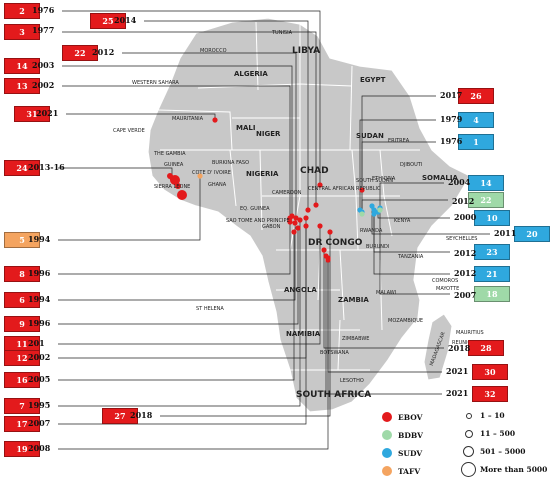 The height and width of the screenshot is (481, 550). What do you see at coordinates (108, 21) in the screenshot?
I see `outbreak-id-box: 25` at bounding box center [108, 21].